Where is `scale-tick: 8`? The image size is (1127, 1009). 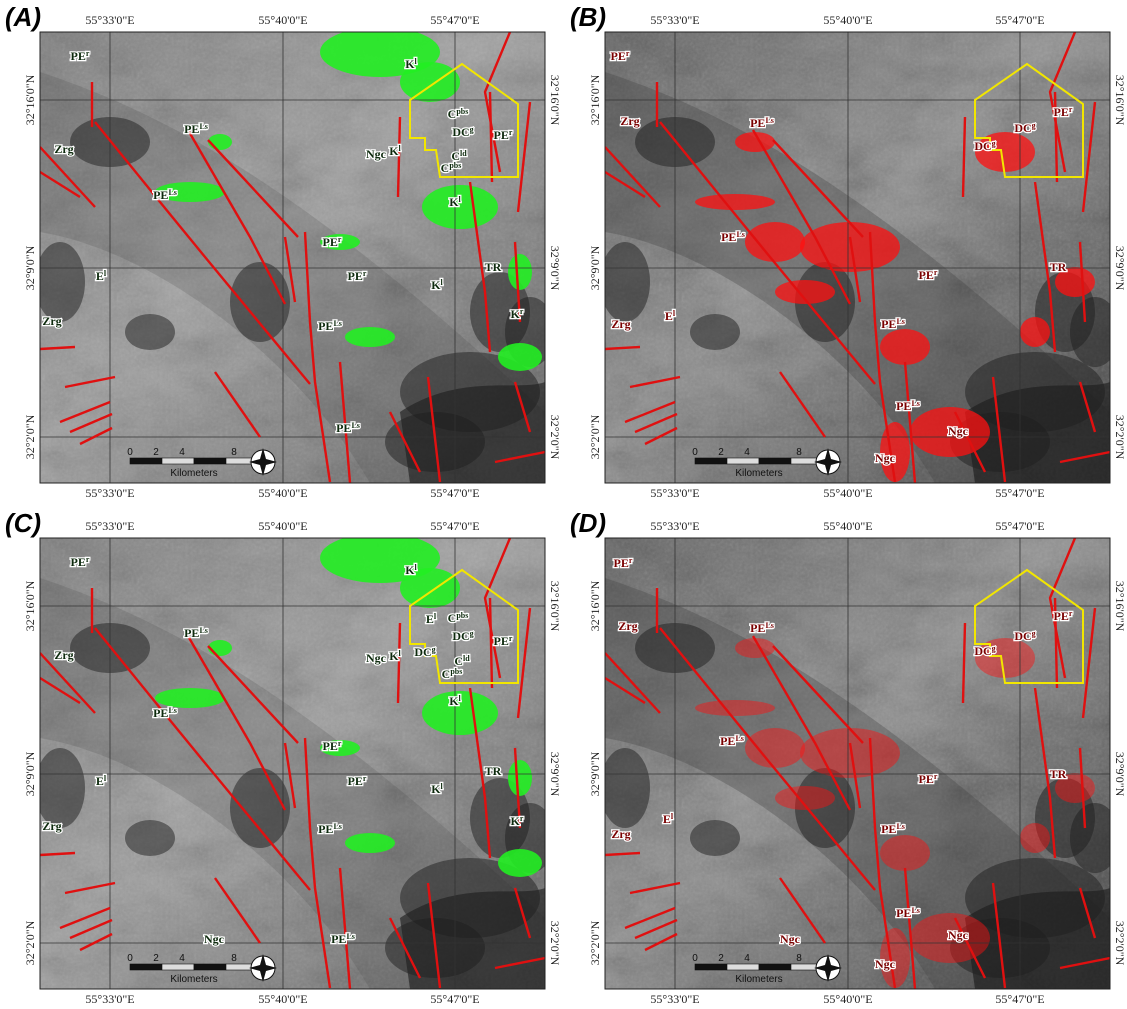 scale-tick: 8 is located at coordinates (799, 958).